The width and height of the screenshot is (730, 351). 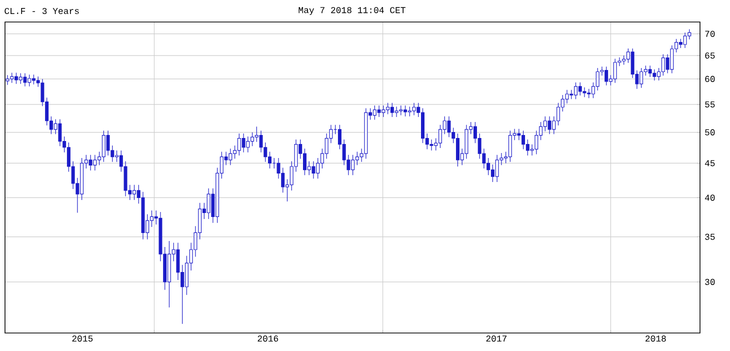 I want to click on y-tick-label: 50, so click(x=710, y=132).